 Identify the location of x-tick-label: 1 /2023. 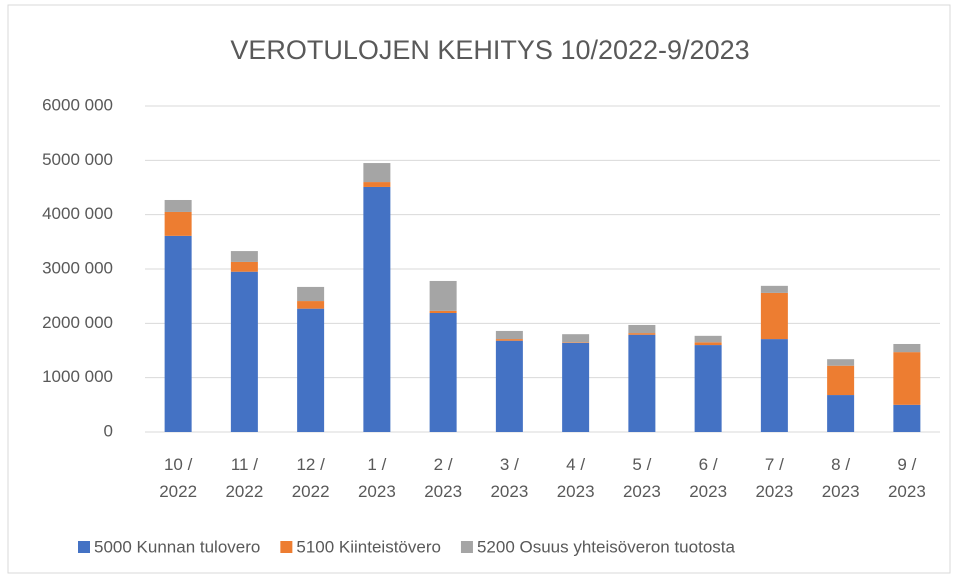
(377, 478).